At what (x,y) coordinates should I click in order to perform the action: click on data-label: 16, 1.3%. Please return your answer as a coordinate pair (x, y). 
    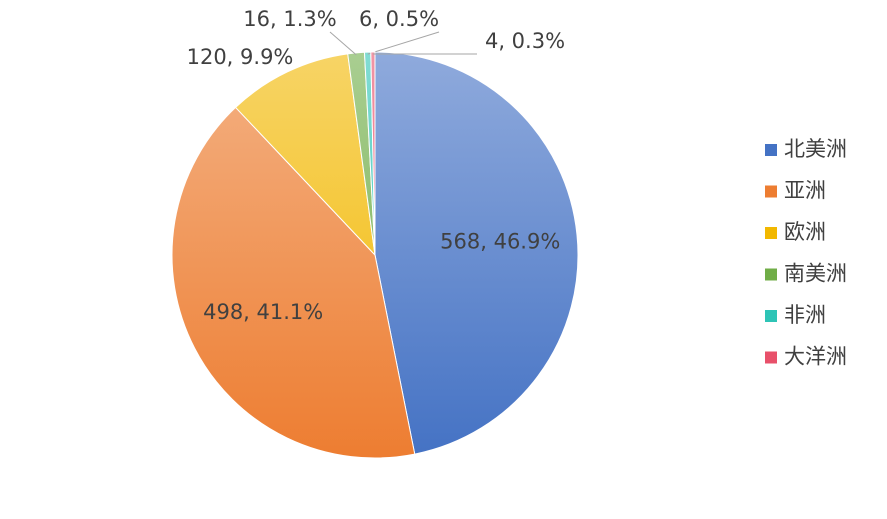
    Looking at the image, I should click on (289, 19).